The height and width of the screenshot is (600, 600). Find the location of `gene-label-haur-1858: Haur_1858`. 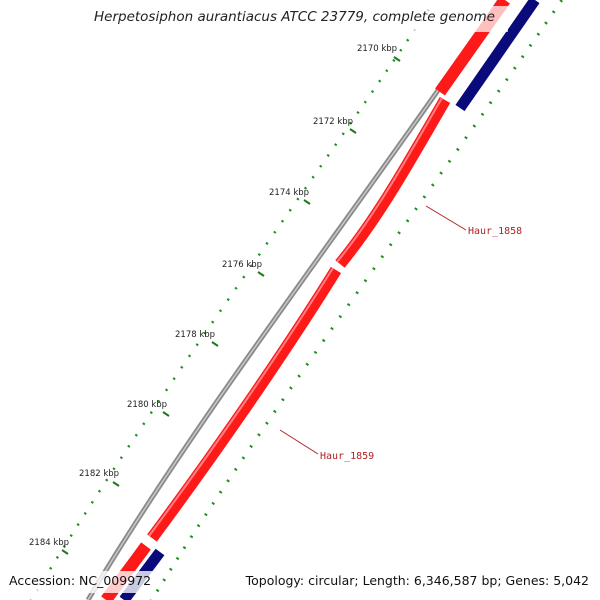

gene-label-haur-1858: Haur_1858 is located at coordinates (495, 231).